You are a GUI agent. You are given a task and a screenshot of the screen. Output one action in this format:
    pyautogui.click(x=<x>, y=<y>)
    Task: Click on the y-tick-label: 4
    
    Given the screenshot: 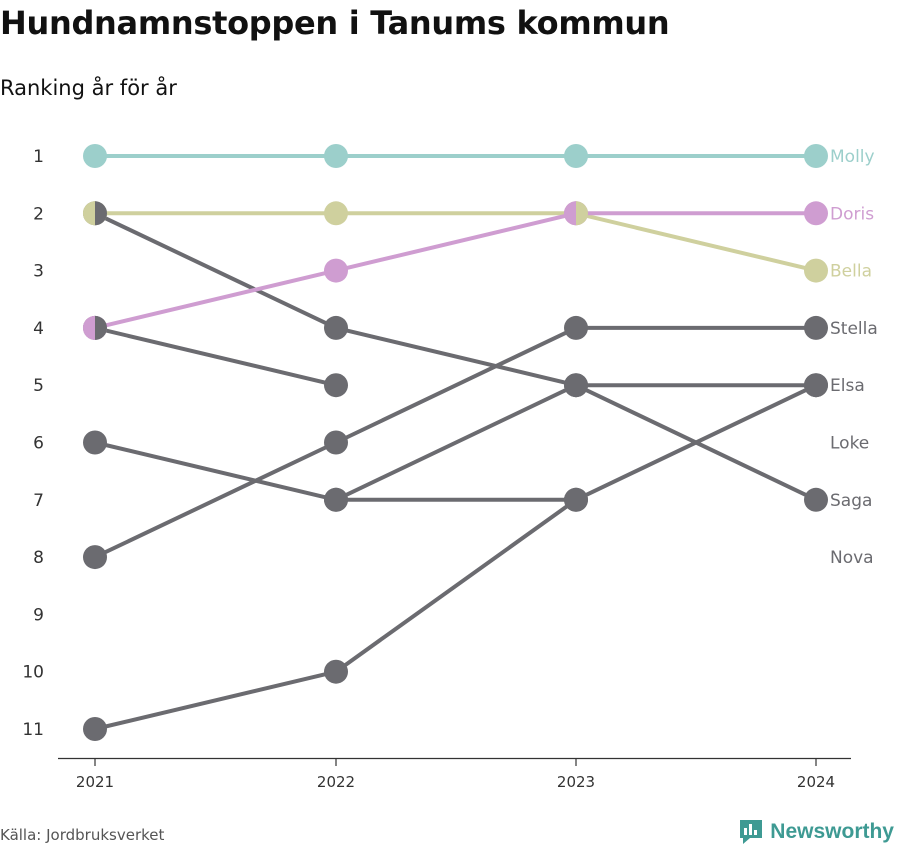 What is the action you would take?
    pyautogui.click(x=38, y=329)
    